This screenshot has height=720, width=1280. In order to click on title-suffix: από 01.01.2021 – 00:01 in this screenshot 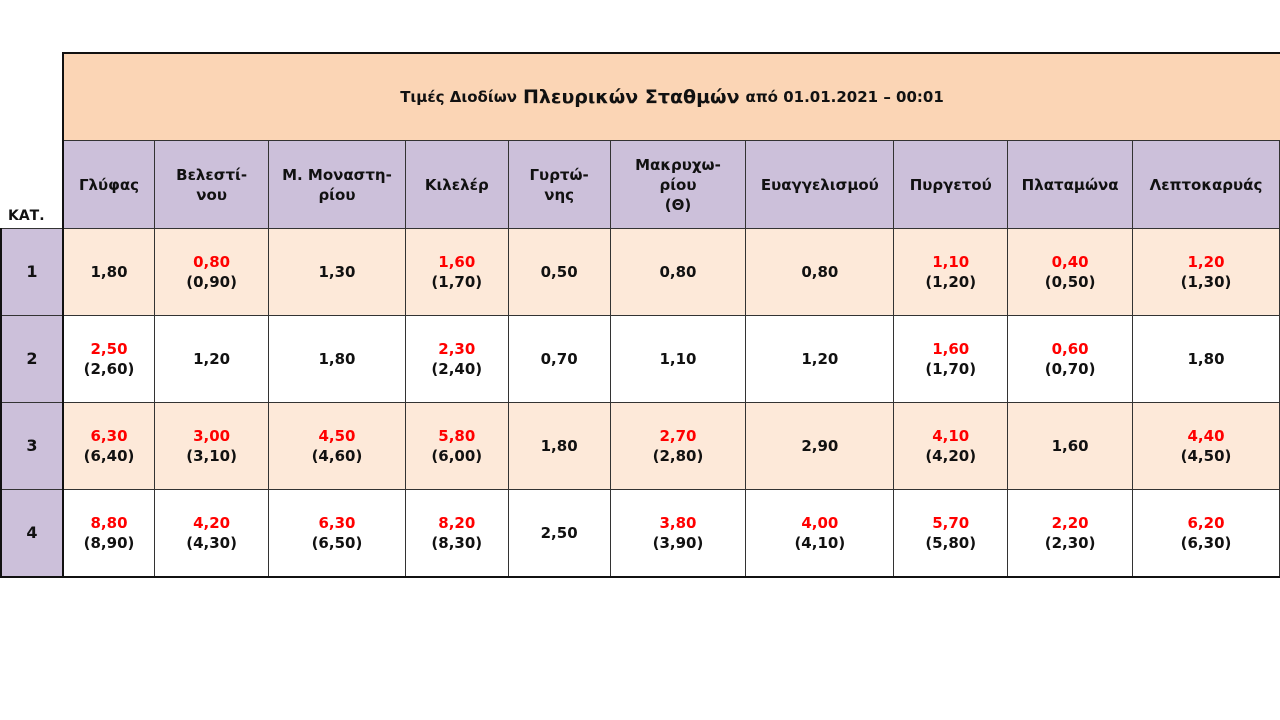, I will do `click(844, 97)`.